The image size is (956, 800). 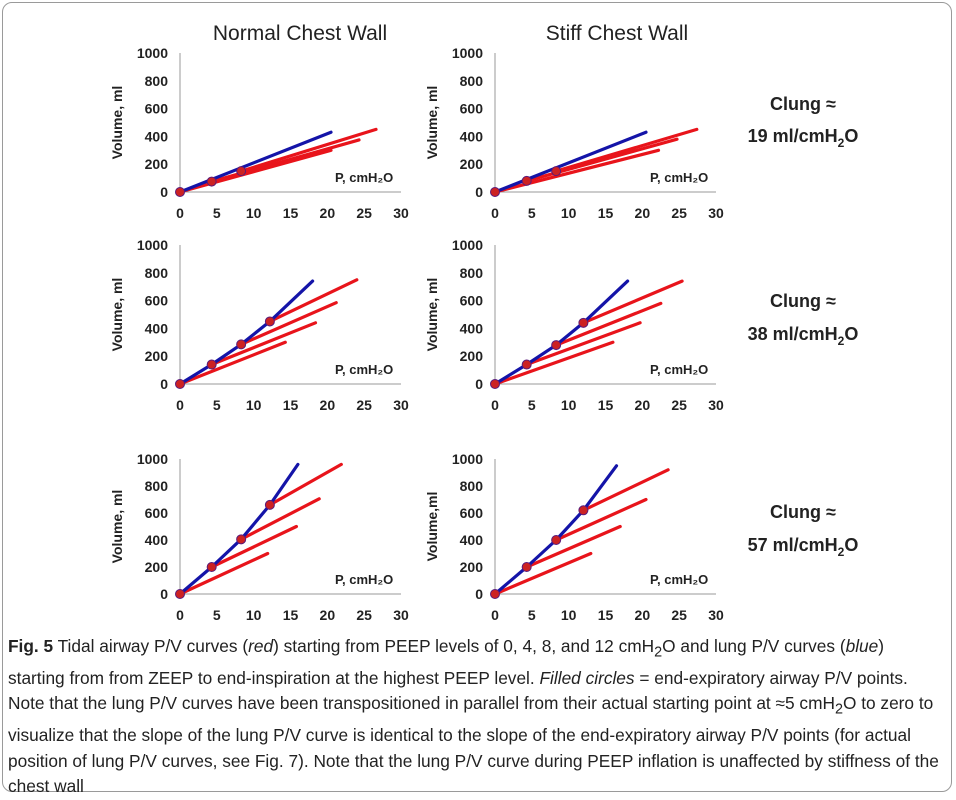 What do you see at coordinates (432, 527) in the screenshot?
I see `y-axis-label: Volume,ml` at bounding box center [432, 527].